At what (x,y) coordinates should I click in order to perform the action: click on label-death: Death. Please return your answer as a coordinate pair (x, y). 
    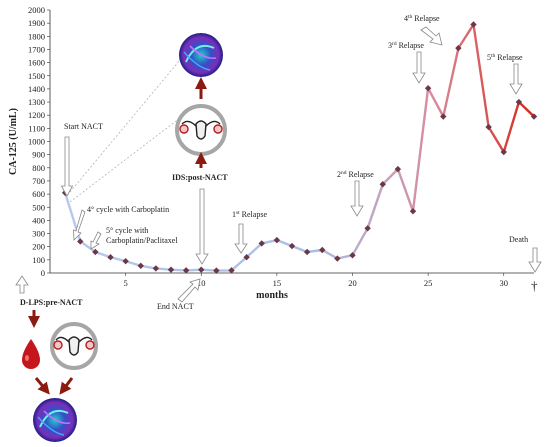
    Looking at the image, I should click on (518, 239).